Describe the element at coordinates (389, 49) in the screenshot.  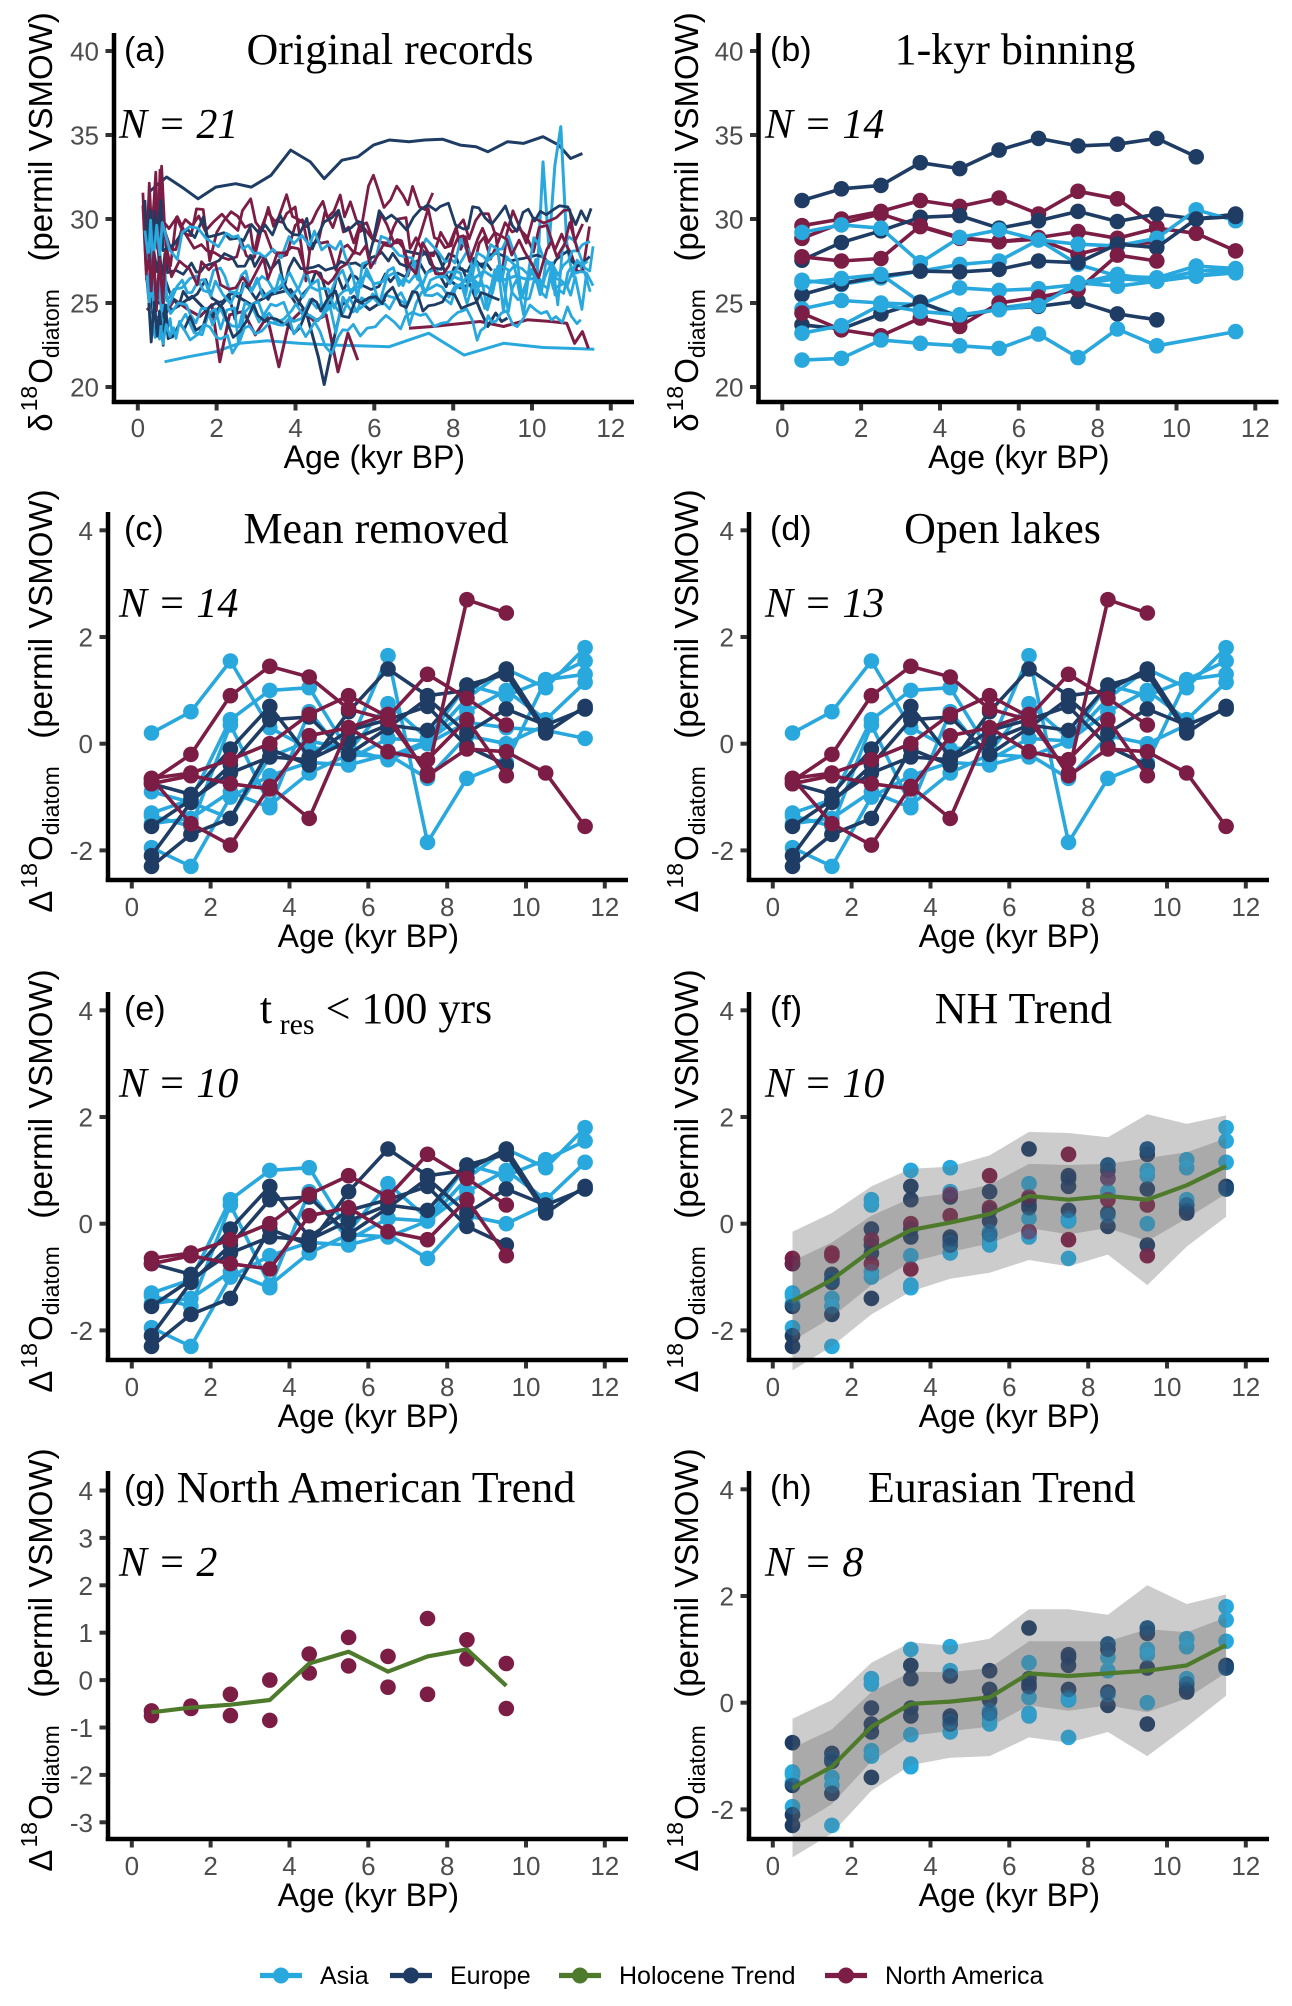
I see `svg-text: Original records` at that location.